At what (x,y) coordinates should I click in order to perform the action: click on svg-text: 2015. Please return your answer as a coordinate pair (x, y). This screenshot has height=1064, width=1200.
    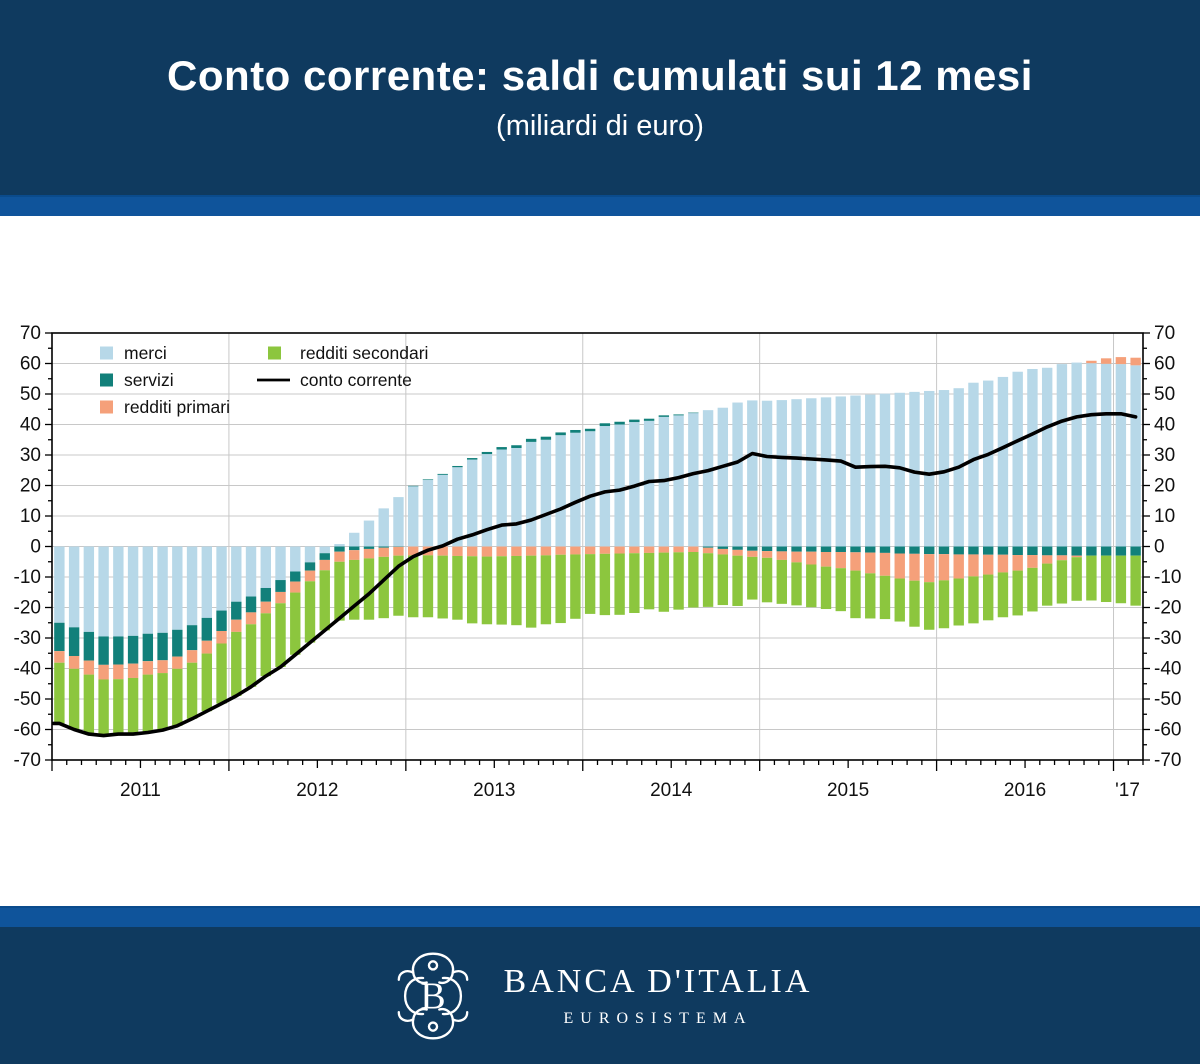
    Looking at the image, I should click on (848, 790).